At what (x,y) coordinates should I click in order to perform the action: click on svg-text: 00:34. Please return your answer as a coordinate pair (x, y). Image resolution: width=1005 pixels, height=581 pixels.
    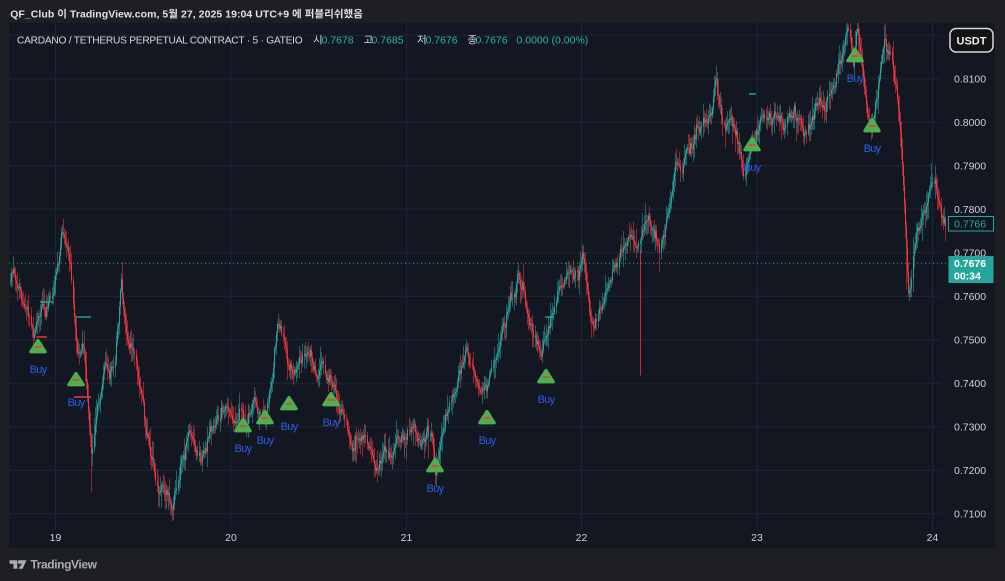
    Looking at the image, I should click on (967, 277).